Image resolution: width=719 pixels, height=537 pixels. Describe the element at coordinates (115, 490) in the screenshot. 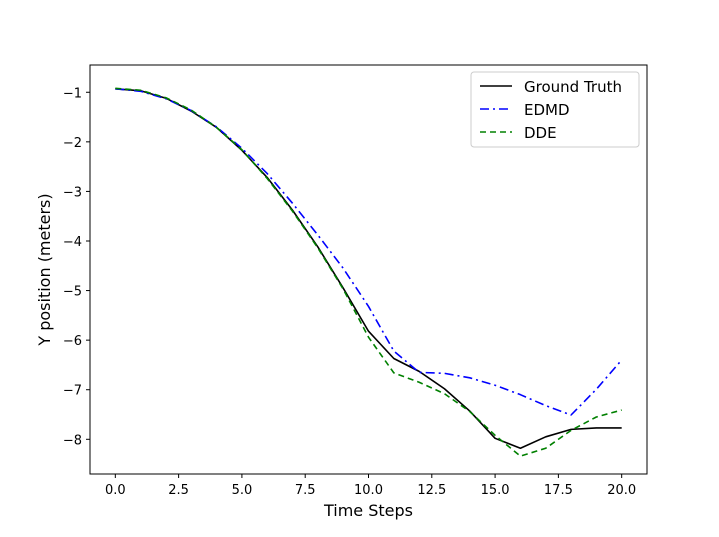

I see `x-tick-label: 0.0` at that location.